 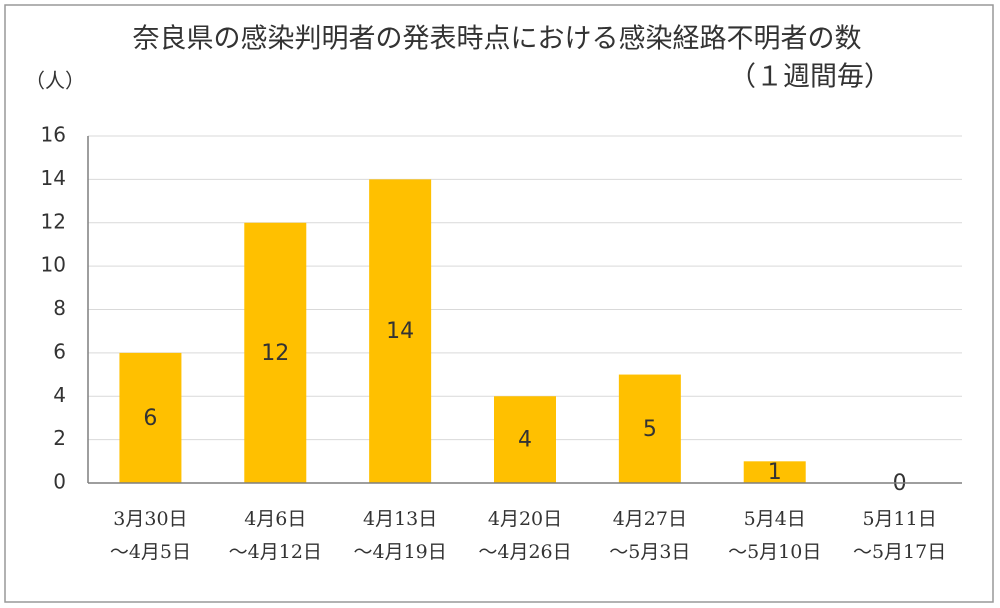 What do you see at coordinates (53, 135) in the screenshot?
I see `y-tick-label: 16` at bounding box center [53, 135].